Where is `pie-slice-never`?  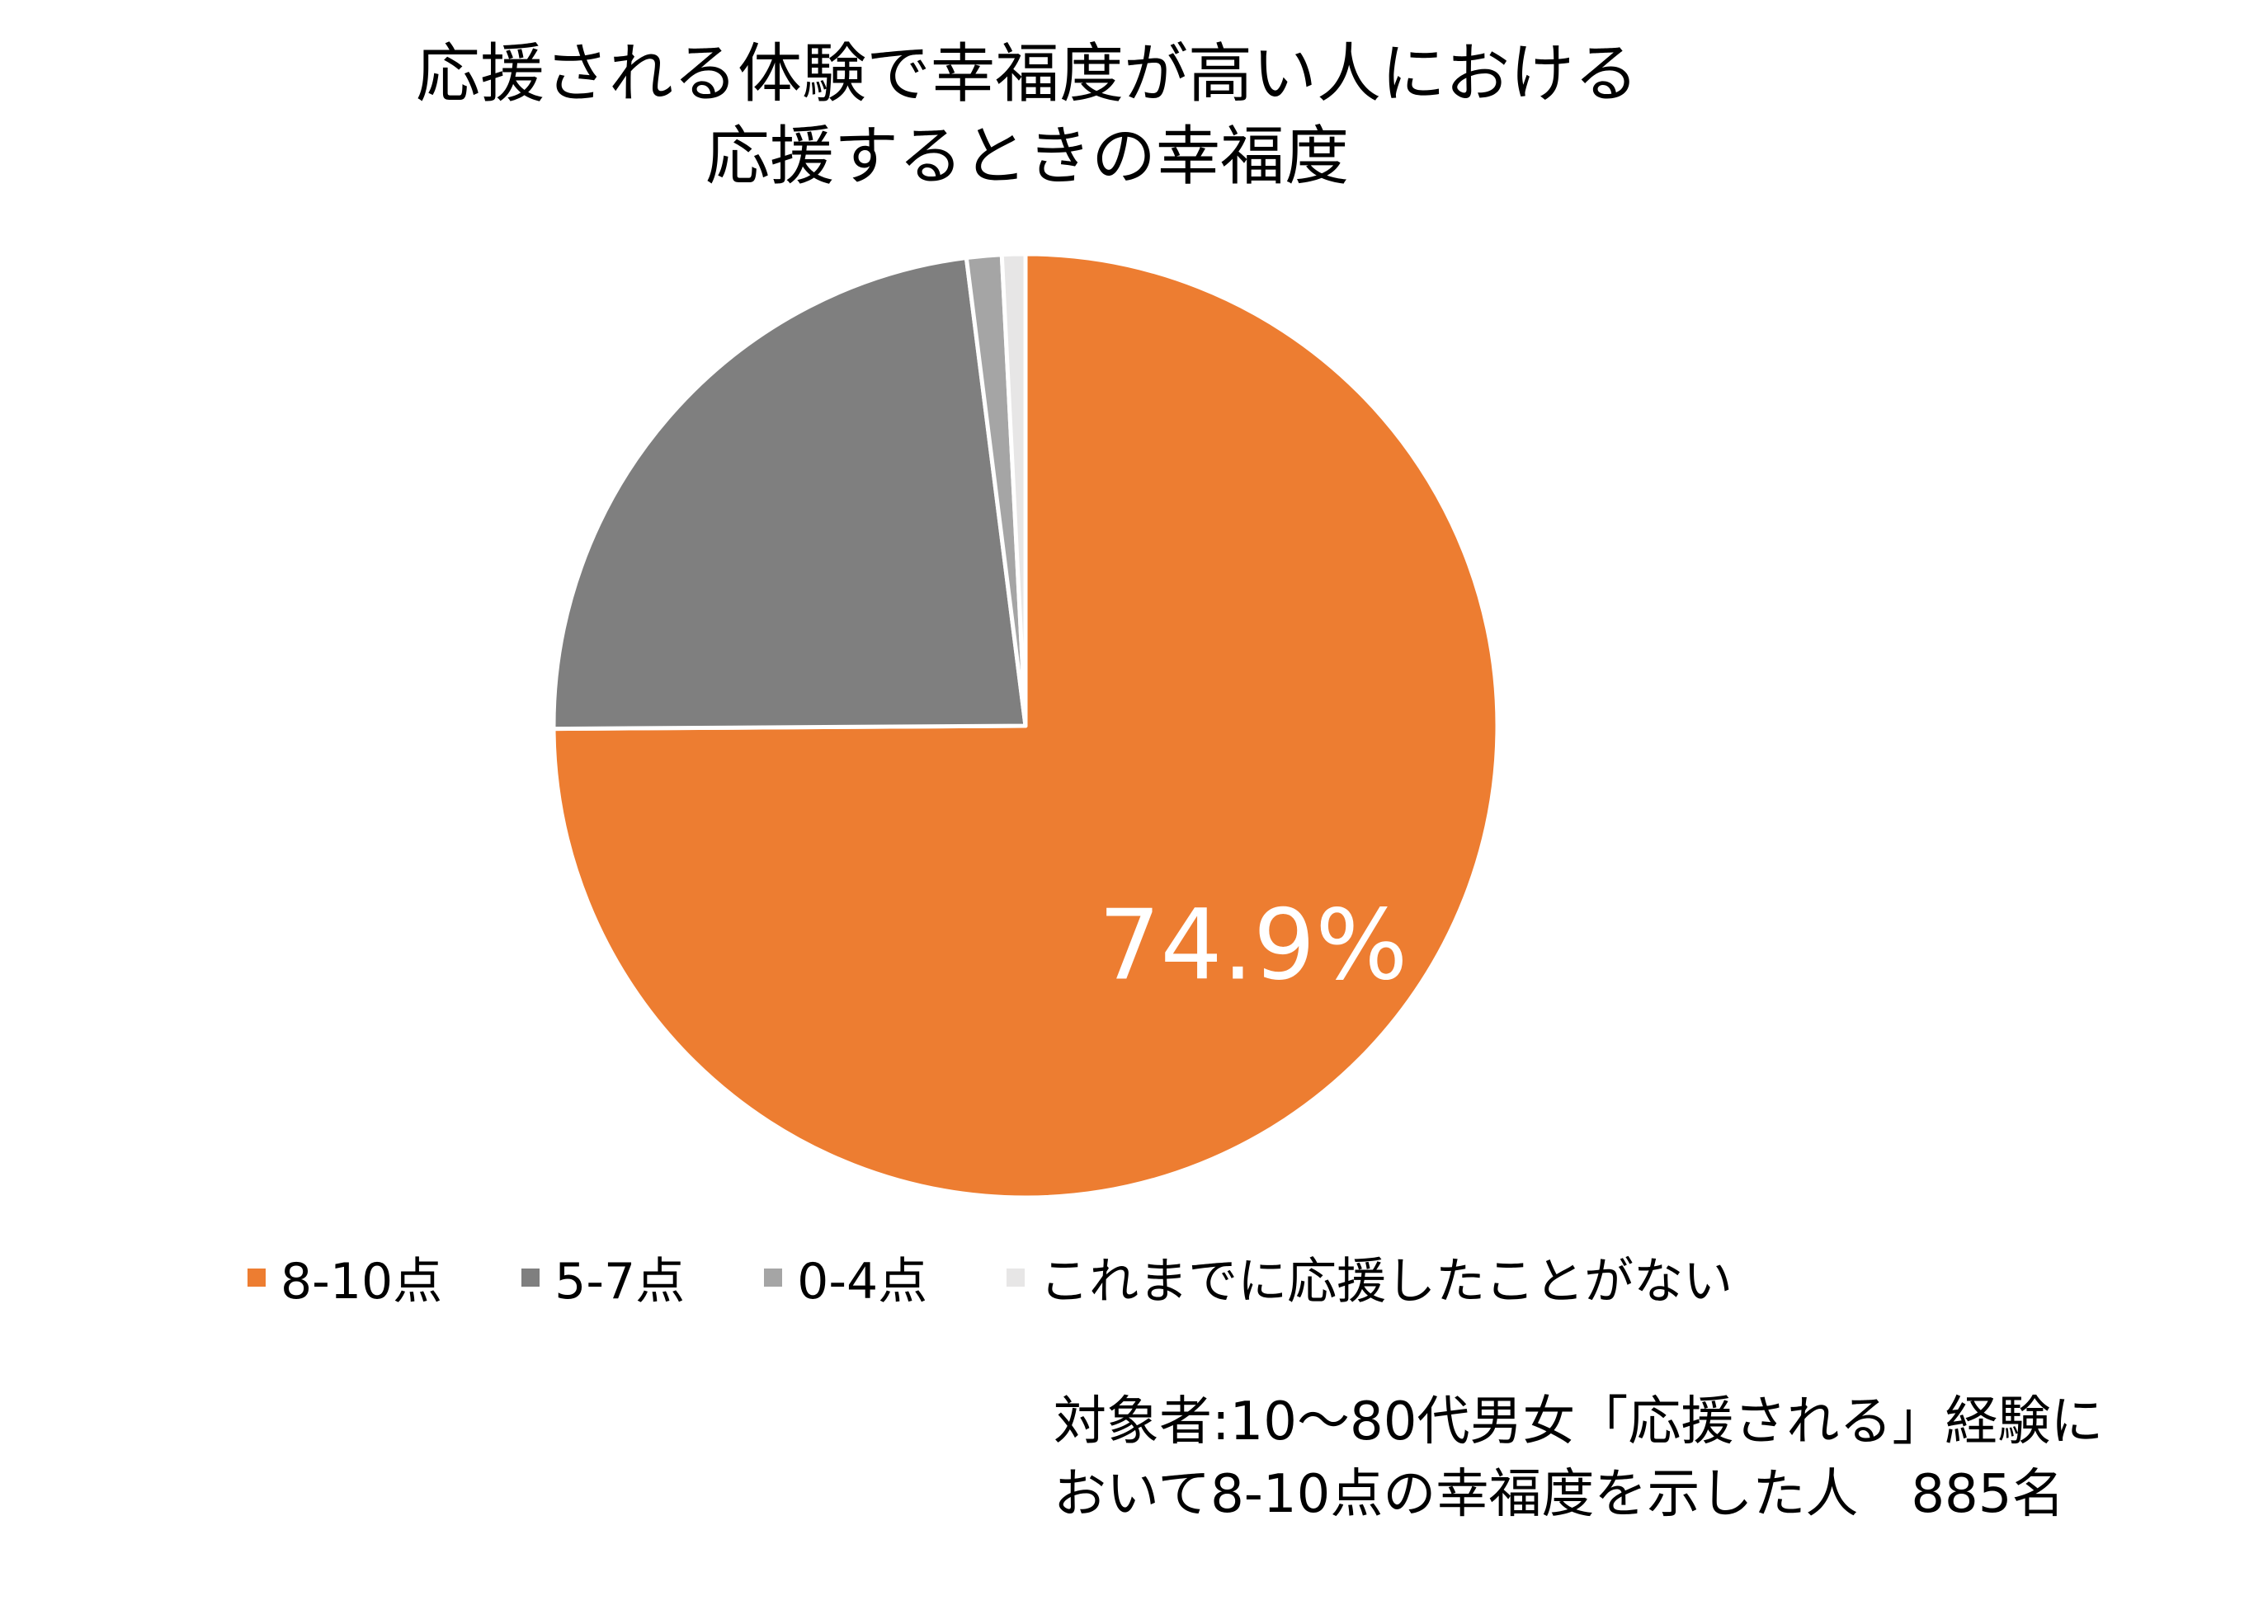
pie-slice-never is located at coordinates (1013, 490).